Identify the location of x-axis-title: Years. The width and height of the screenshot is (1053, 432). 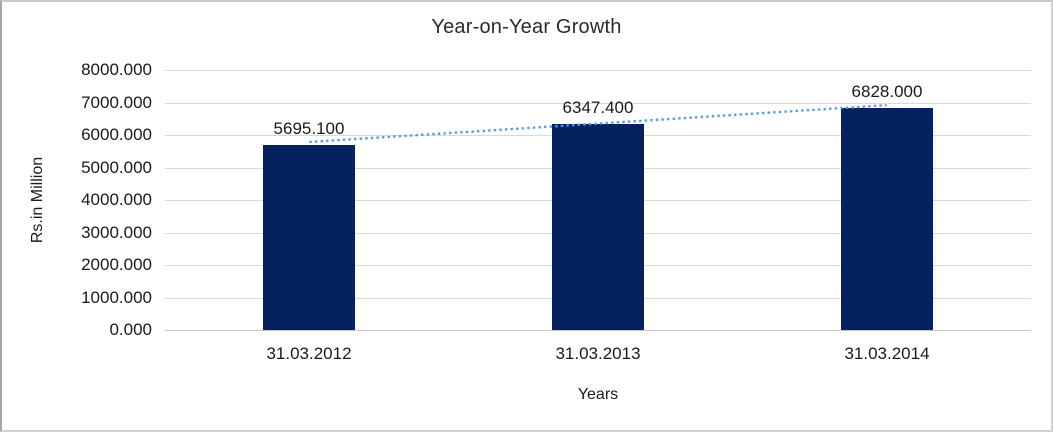
(598, 394).